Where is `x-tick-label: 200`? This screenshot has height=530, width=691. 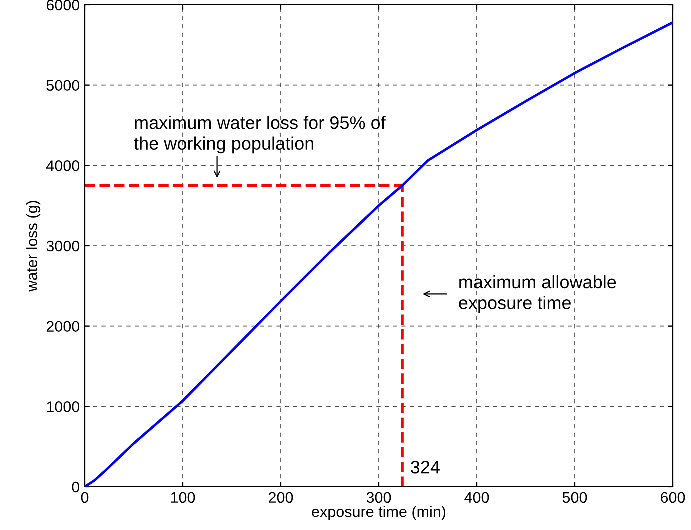
x-tick-label: 200 is located at coordinates (281, 498).